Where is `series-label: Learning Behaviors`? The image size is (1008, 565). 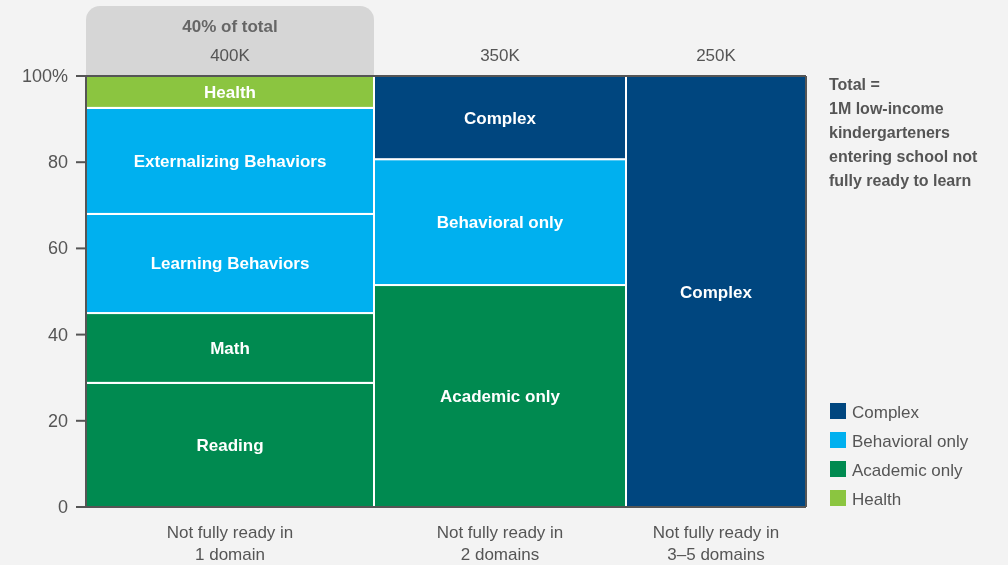 series-label: Learning Behaviors is located at coordinates (230, 264).